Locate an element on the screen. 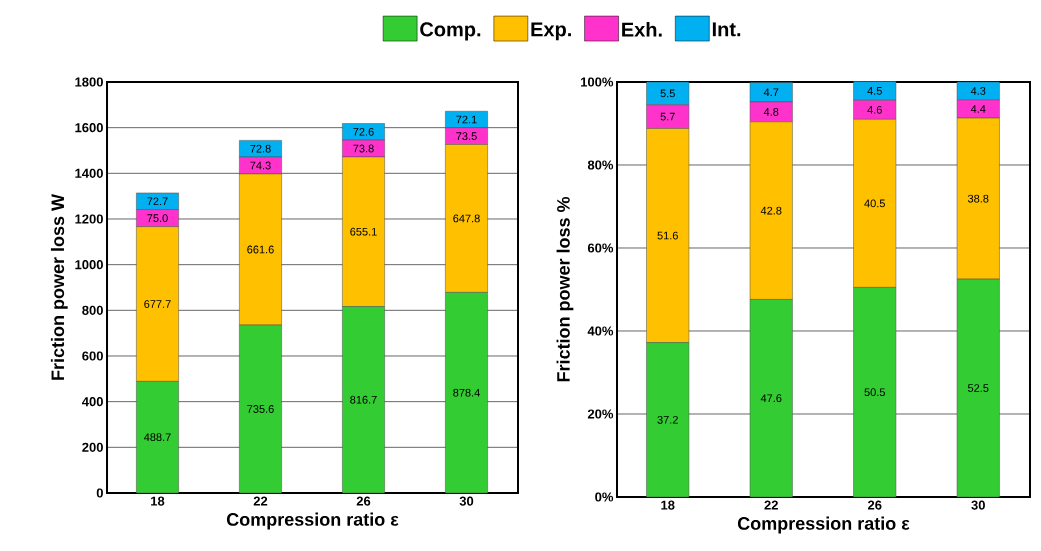  y-tick-label: 0% is located at coordinates (604, 497).